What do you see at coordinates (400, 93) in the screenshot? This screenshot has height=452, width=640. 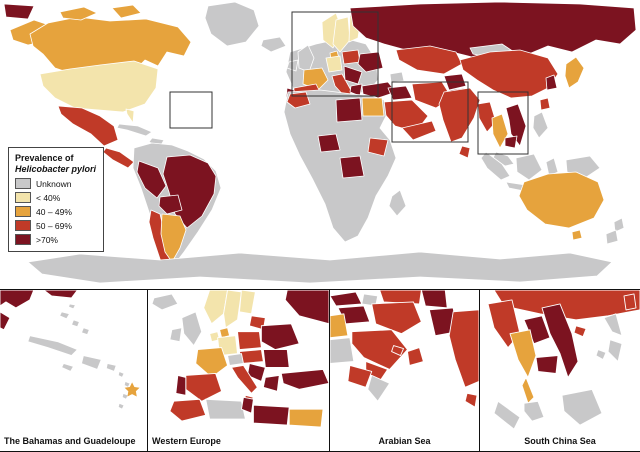 I see `region-iraq-syria` at bounding box center [400, 93].